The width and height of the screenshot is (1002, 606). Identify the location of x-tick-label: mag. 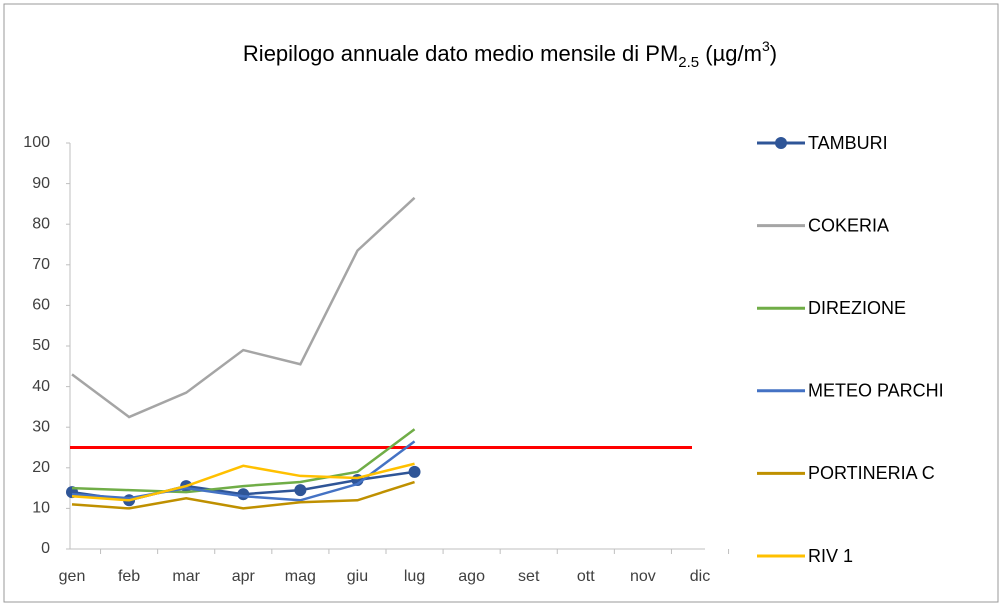
(300, 576).